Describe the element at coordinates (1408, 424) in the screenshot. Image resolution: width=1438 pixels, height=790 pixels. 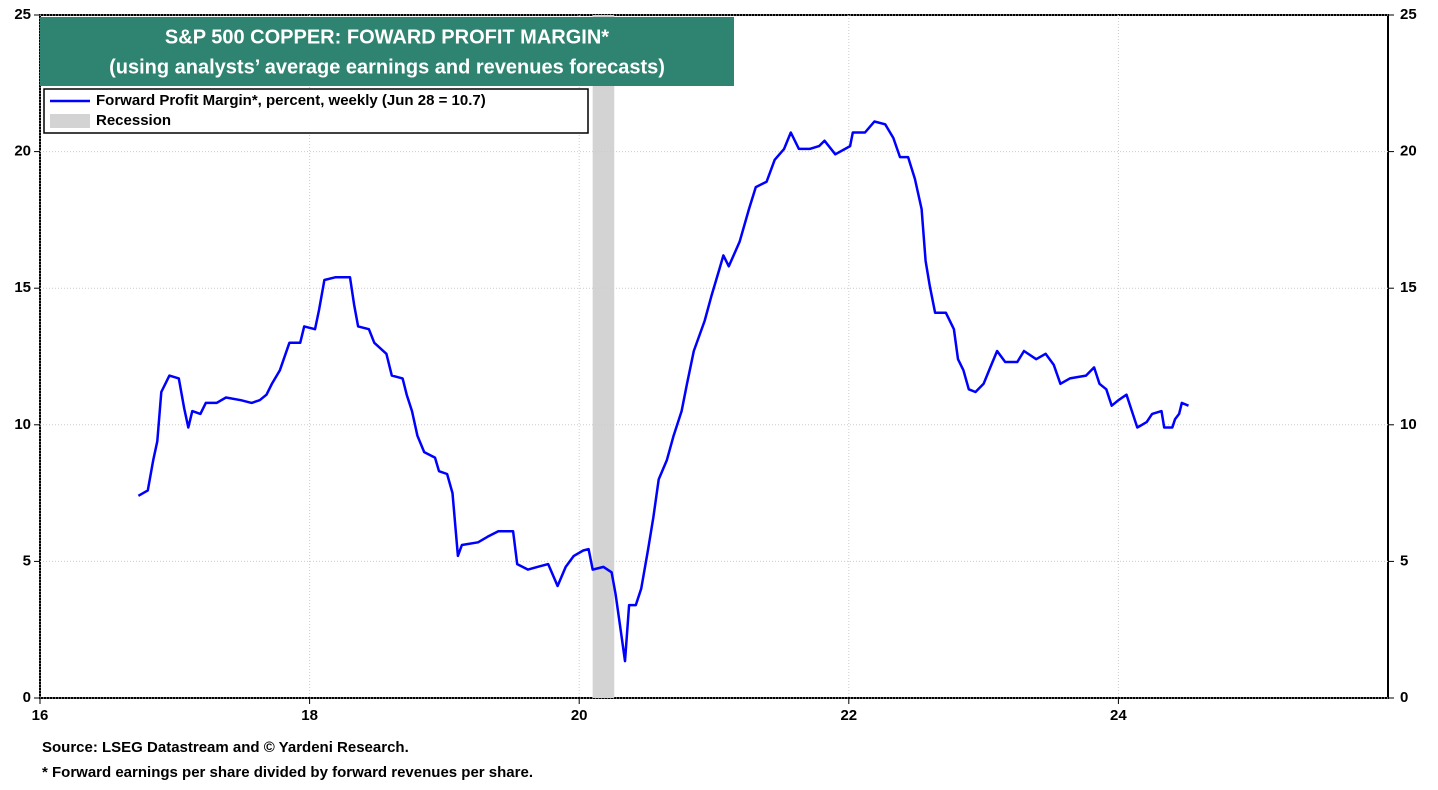
I see `y2-tick-label: 10` at that location.